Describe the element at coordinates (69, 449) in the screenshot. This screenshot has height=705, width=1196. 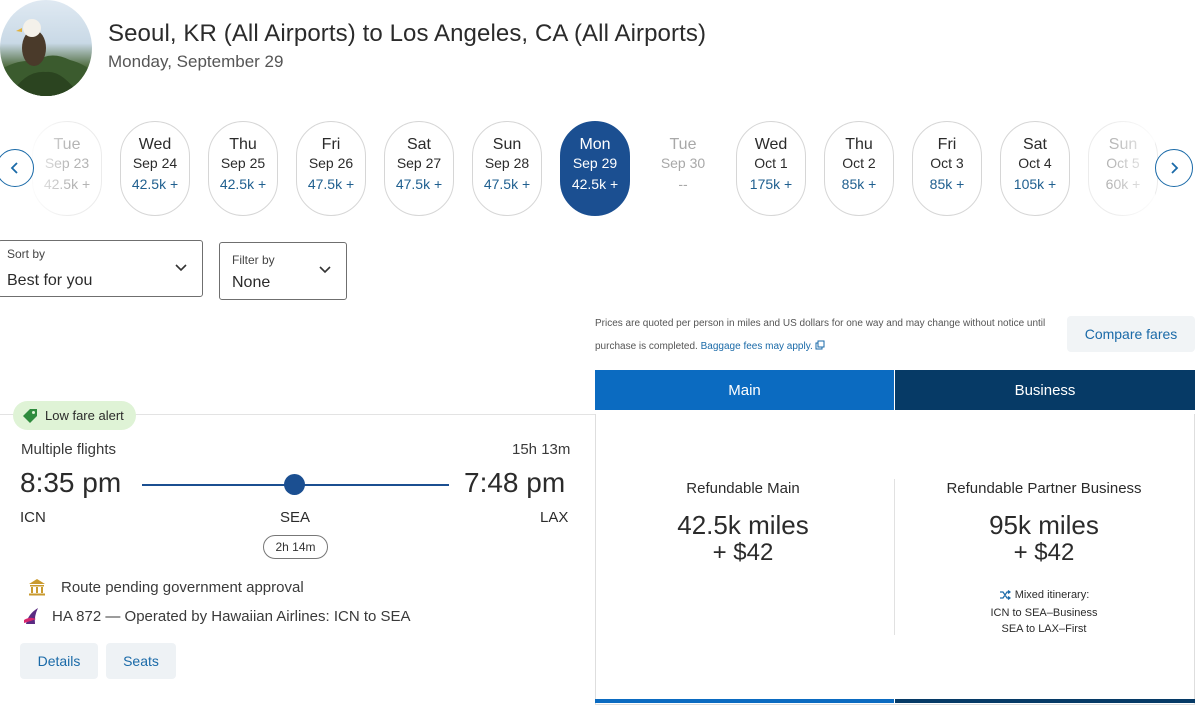
I see `flight-type: Multiple flights` at that location.